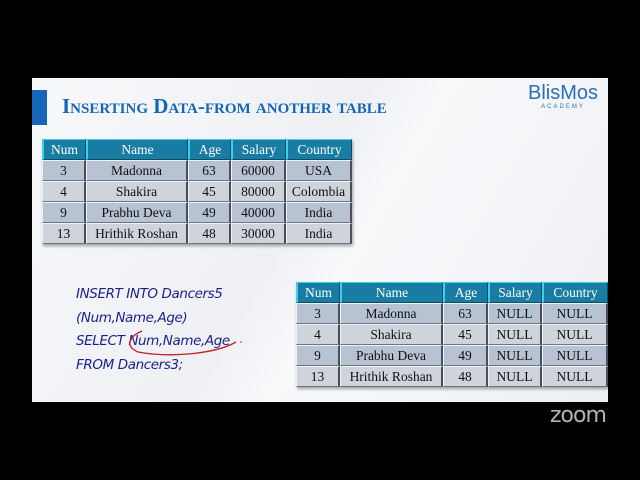  Describe the element at coordinates (563, 93) in the screenshot. I see `logo-name: BlisMos` at that location.